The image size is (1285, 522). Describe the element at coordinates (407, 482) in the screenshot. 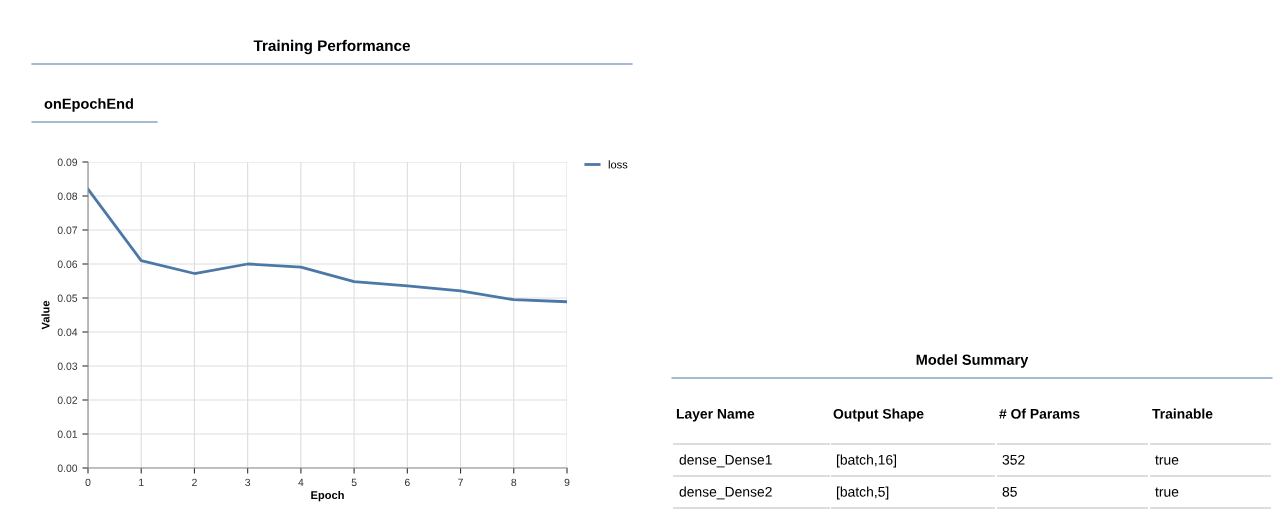

I see `x-tick-label: 6` at that location.